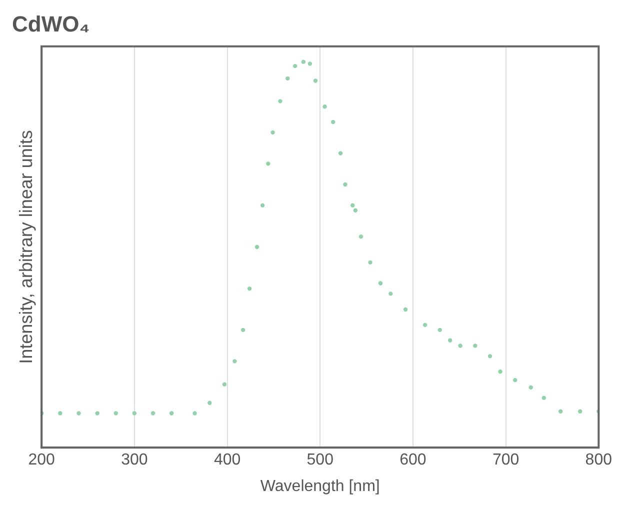  I want to click on chart-title: CdWO₄, so click(51, 23).